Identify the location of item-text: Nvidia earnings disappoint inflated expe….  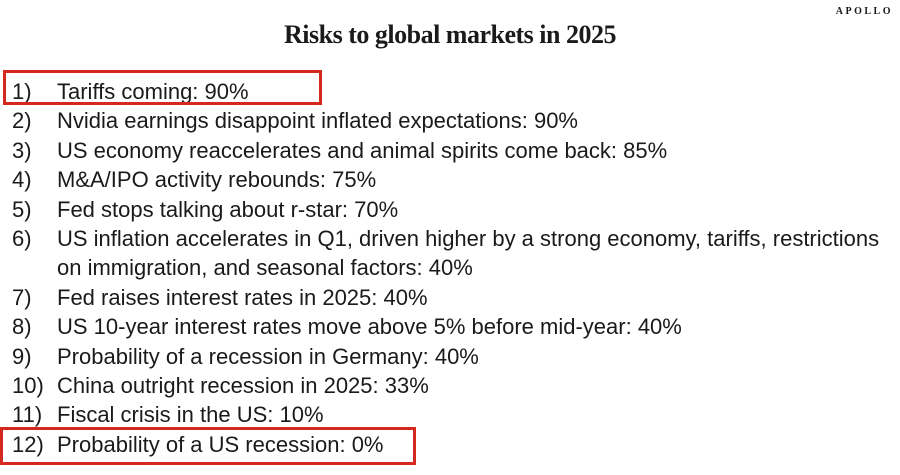
(317, 121).